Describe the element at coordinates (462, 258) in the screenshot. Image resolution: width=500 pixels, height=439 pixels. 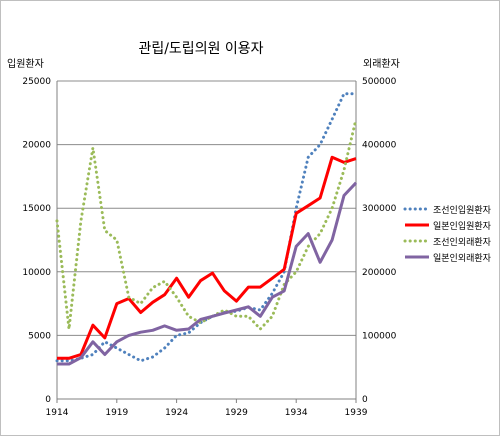
I see `legend-label-4: 일본인외래환자` at that location.